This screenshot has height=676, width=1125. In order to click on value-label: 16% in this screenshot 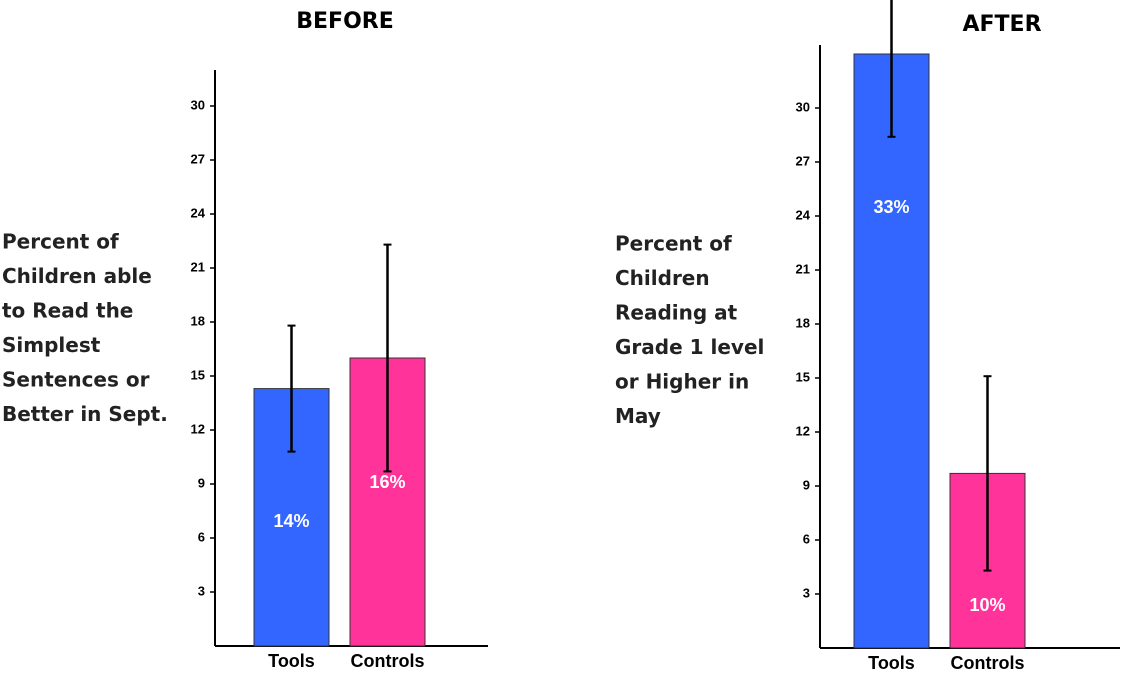, I will do `click(387, 482)`.